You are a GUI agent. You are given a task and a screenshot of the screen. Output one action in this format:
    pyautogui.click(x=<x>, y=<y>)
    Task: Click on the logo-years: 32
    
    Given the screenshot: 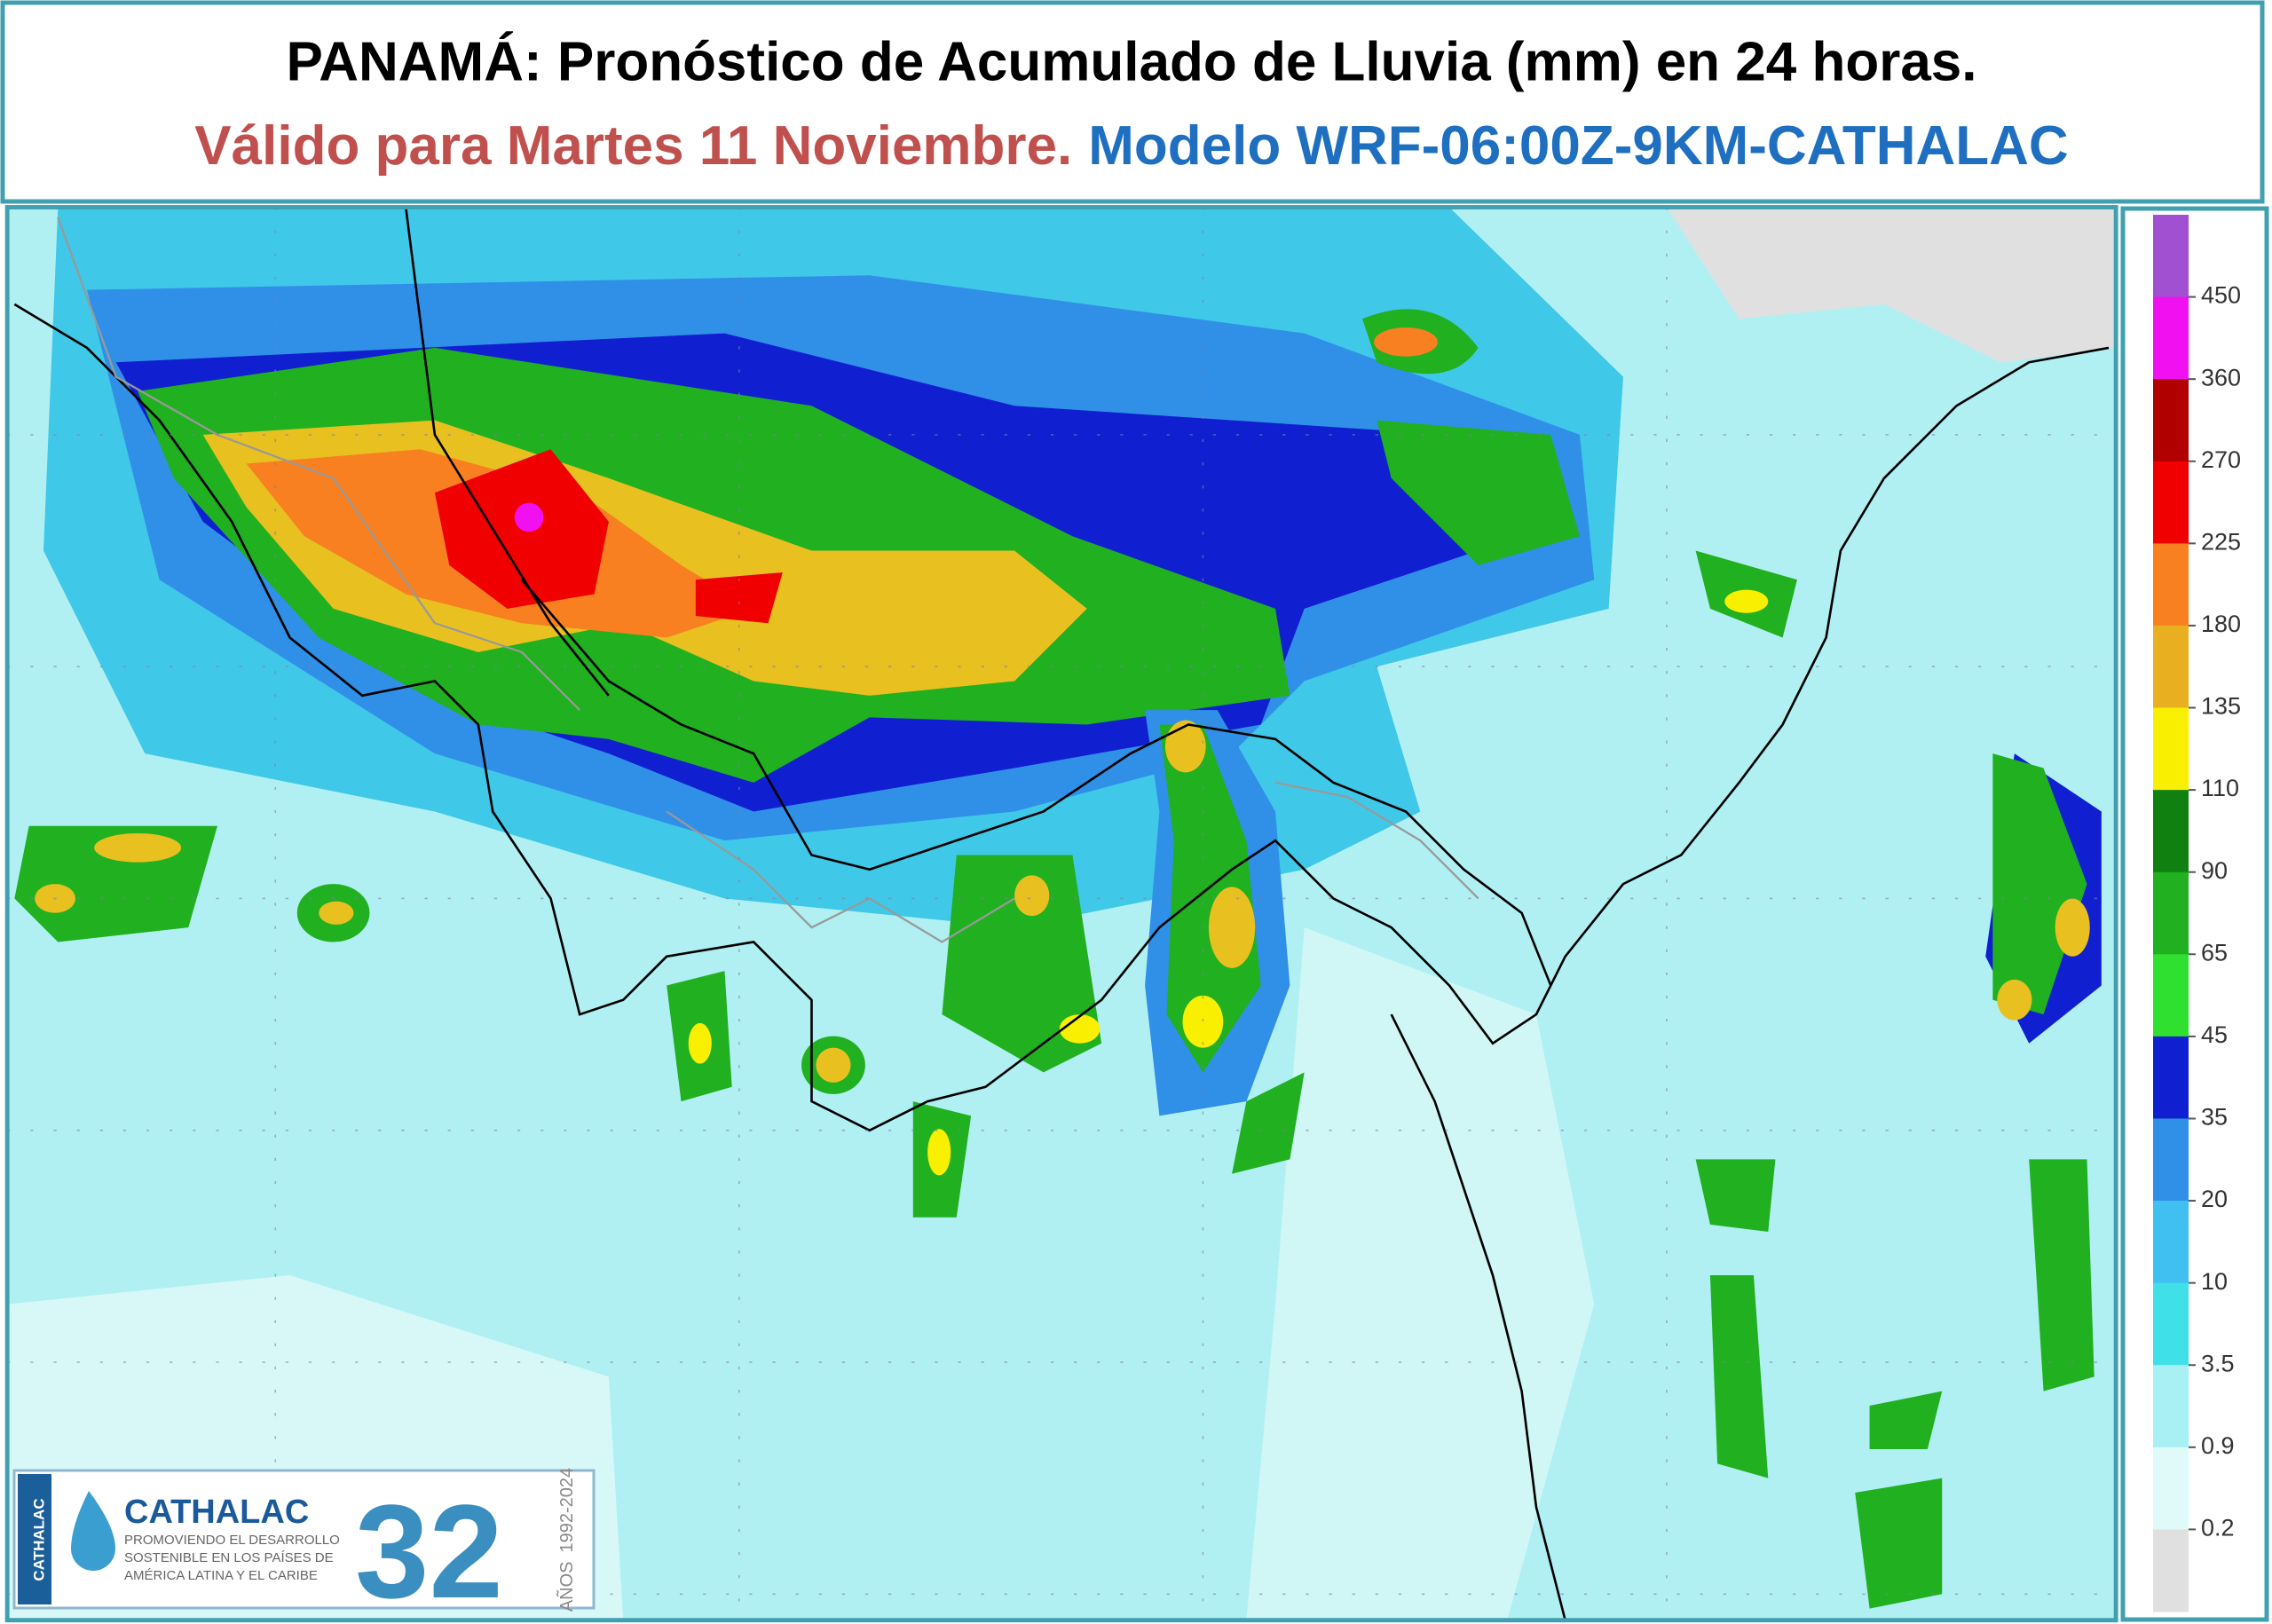 What is the action you would take?
    pyautogui.click(x=429, y=1551)
    